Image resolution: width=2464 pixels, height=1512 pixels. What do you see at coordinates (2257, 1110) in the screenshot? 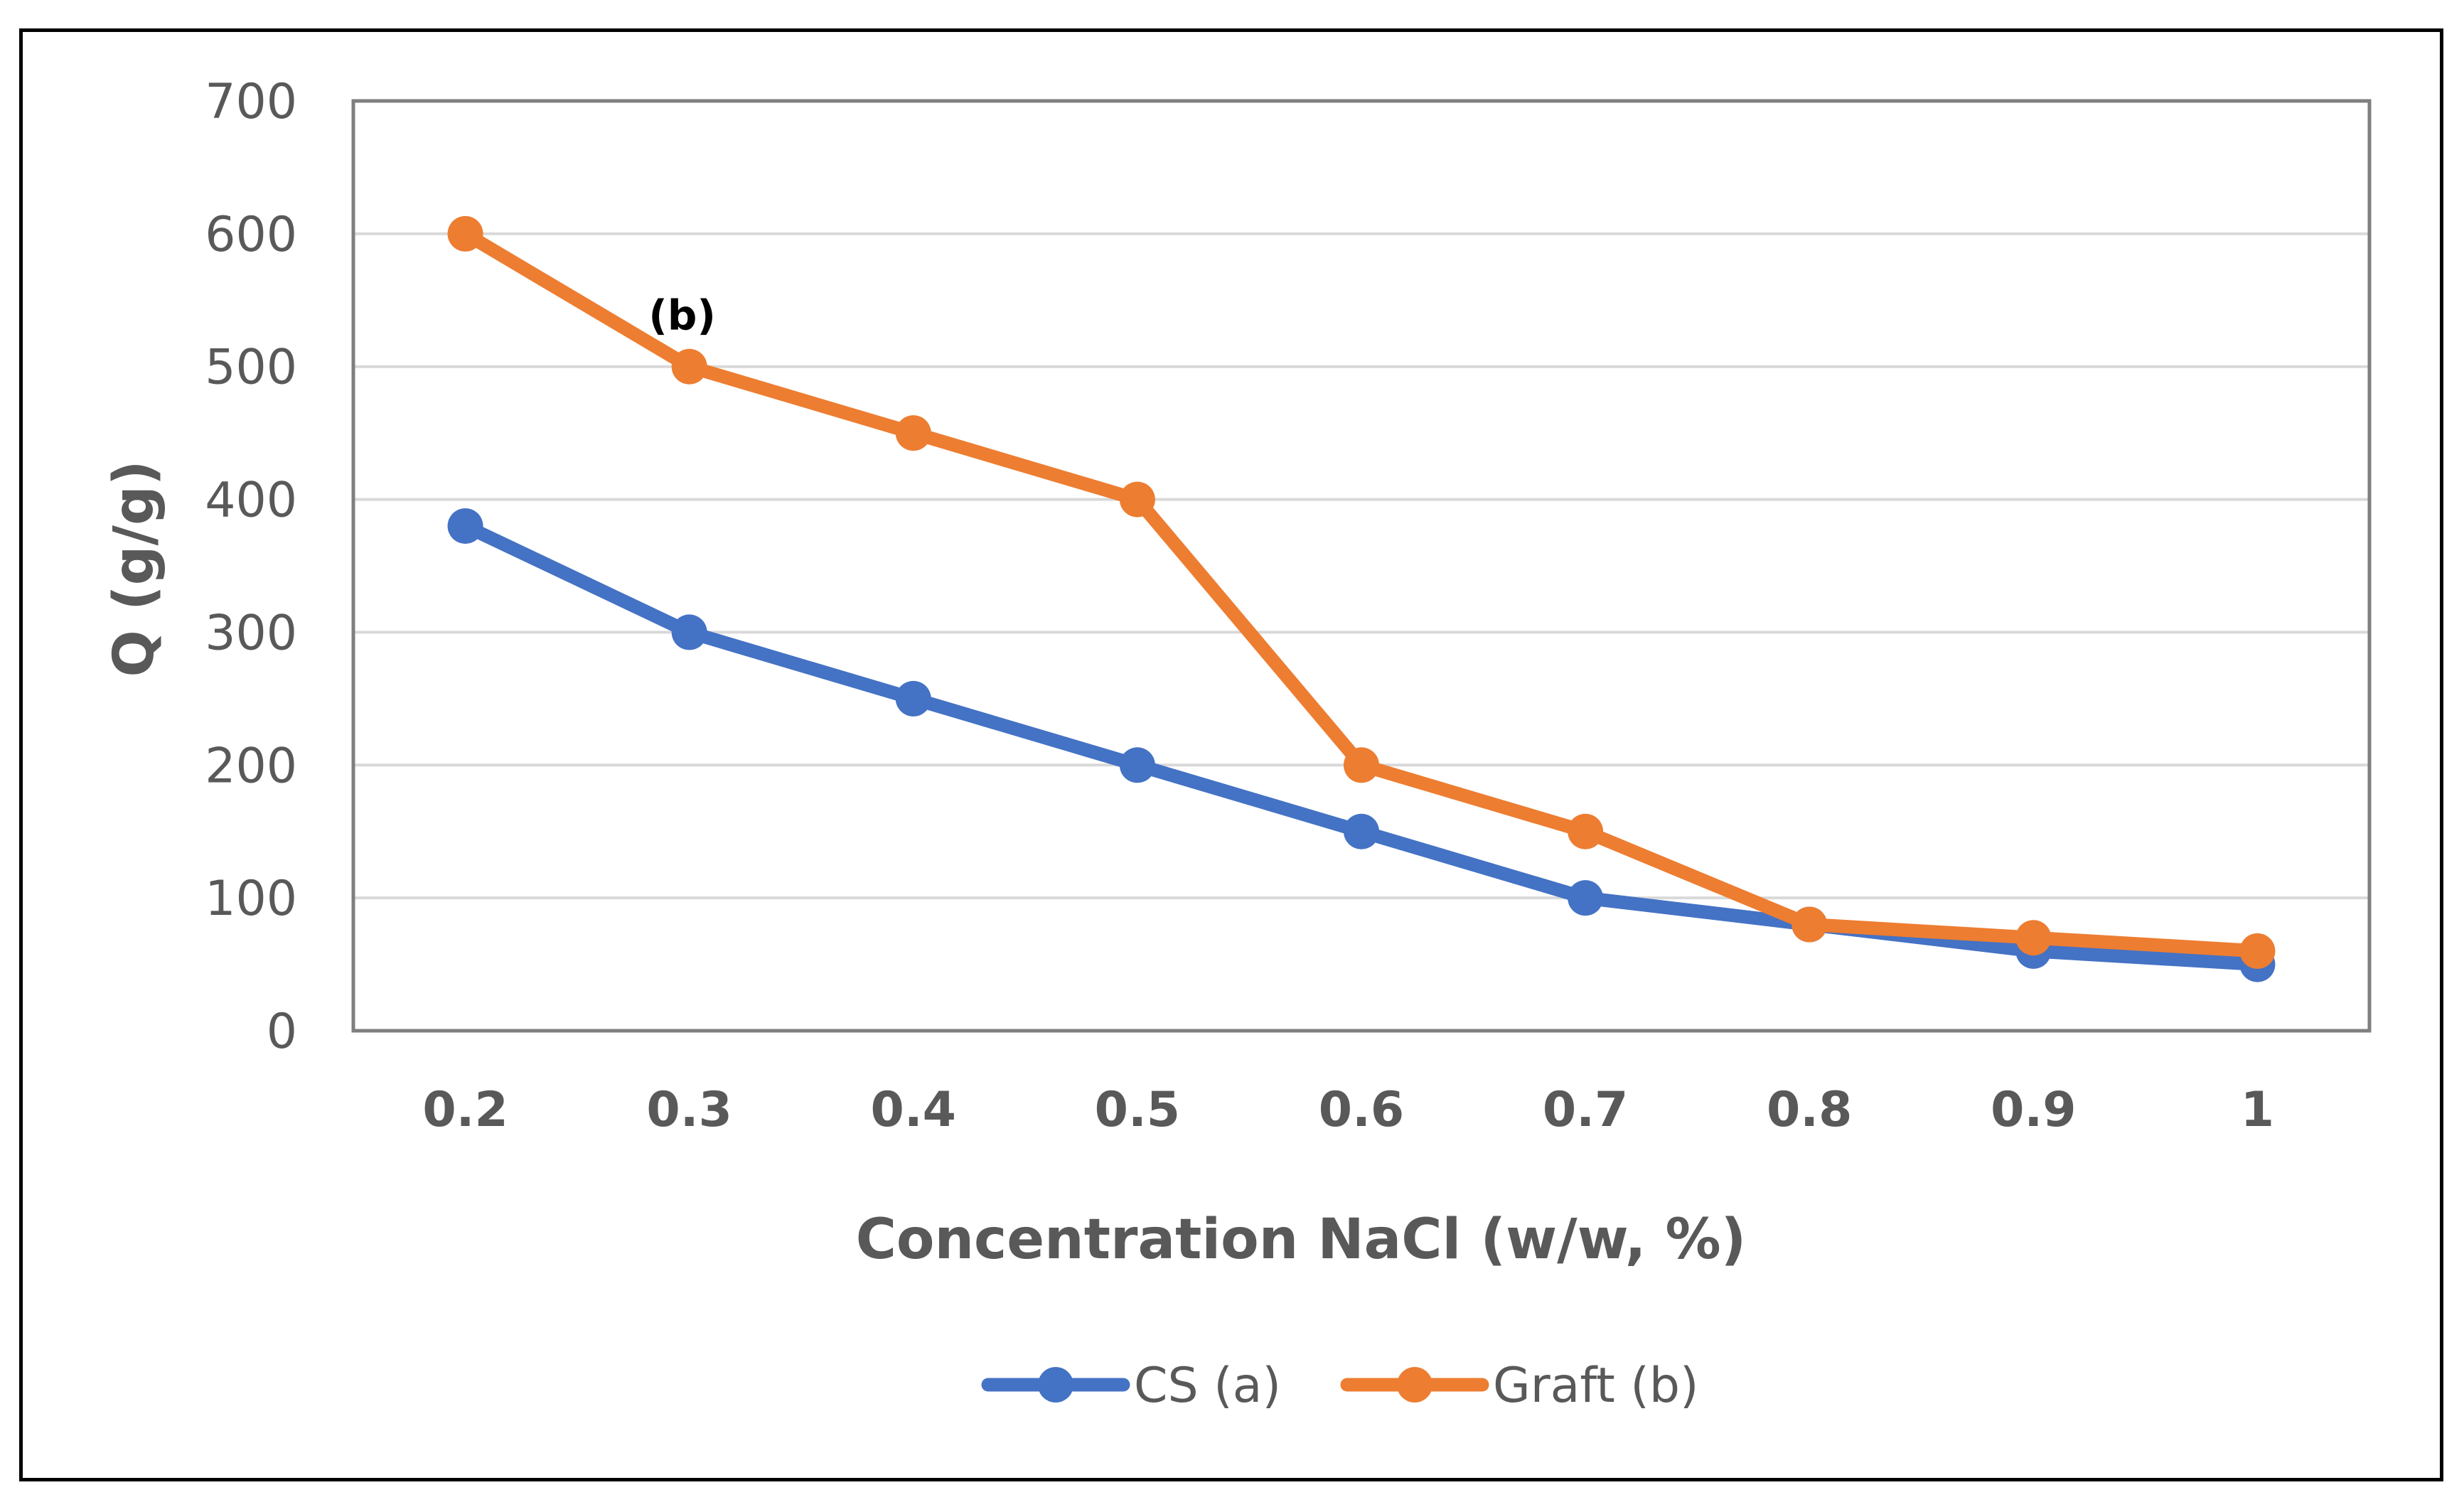
I see `x-tick-label: 1` at bounding box center [2257, 1110].